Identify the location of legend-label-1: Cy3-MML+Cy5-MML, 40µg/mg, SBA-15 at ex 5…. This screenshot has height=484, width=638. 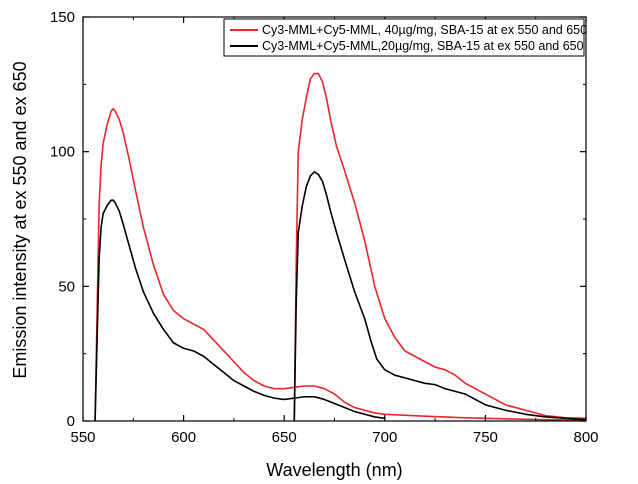
(424, 30).